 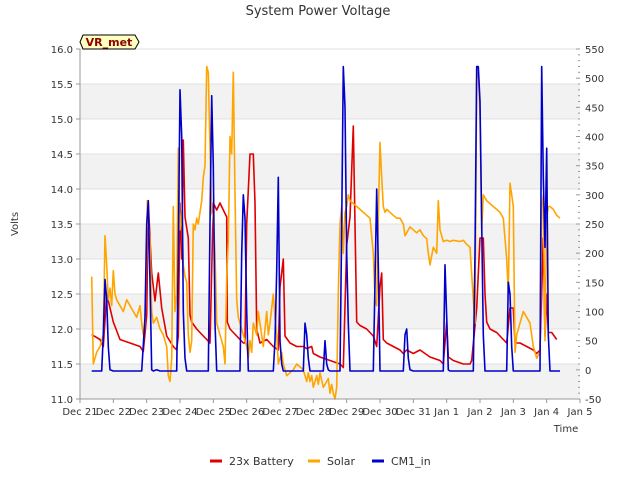 I want to click on y-tick-label: 12.0, so click(x=62, y=330).